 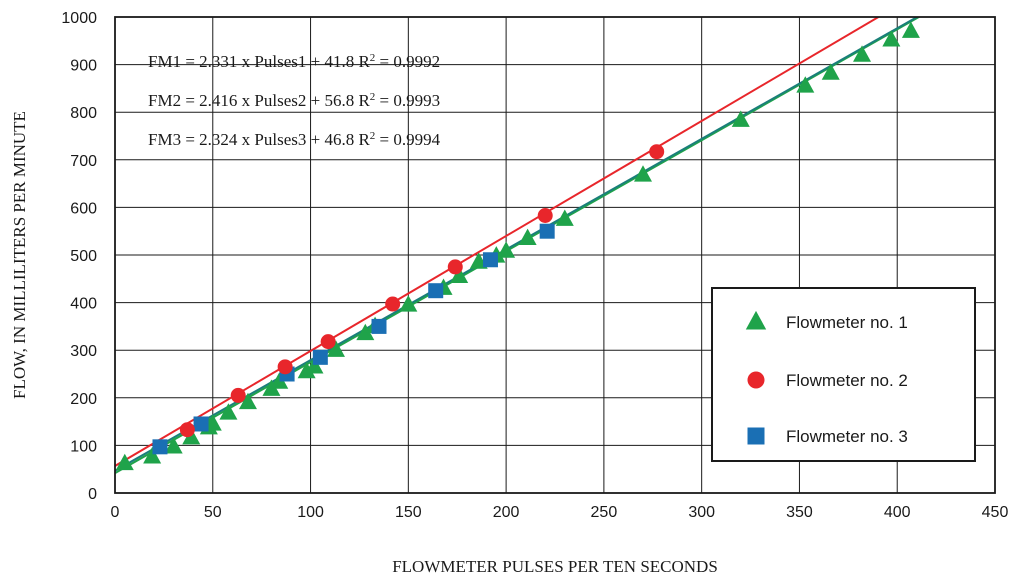 What do you see at coordinates (79, 18) in the screenshot?
I see `y-tick-label: 1000` at bounding box center [79, 18].